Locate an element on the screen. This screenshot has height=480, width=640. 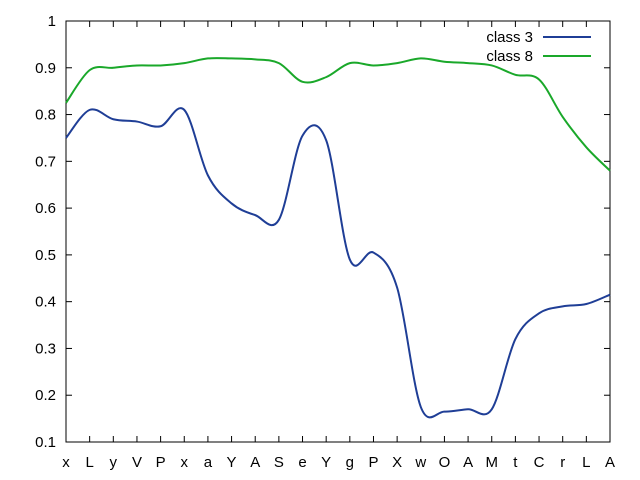
y-tick-label: 0.9 is located at coordinates (45, 68).